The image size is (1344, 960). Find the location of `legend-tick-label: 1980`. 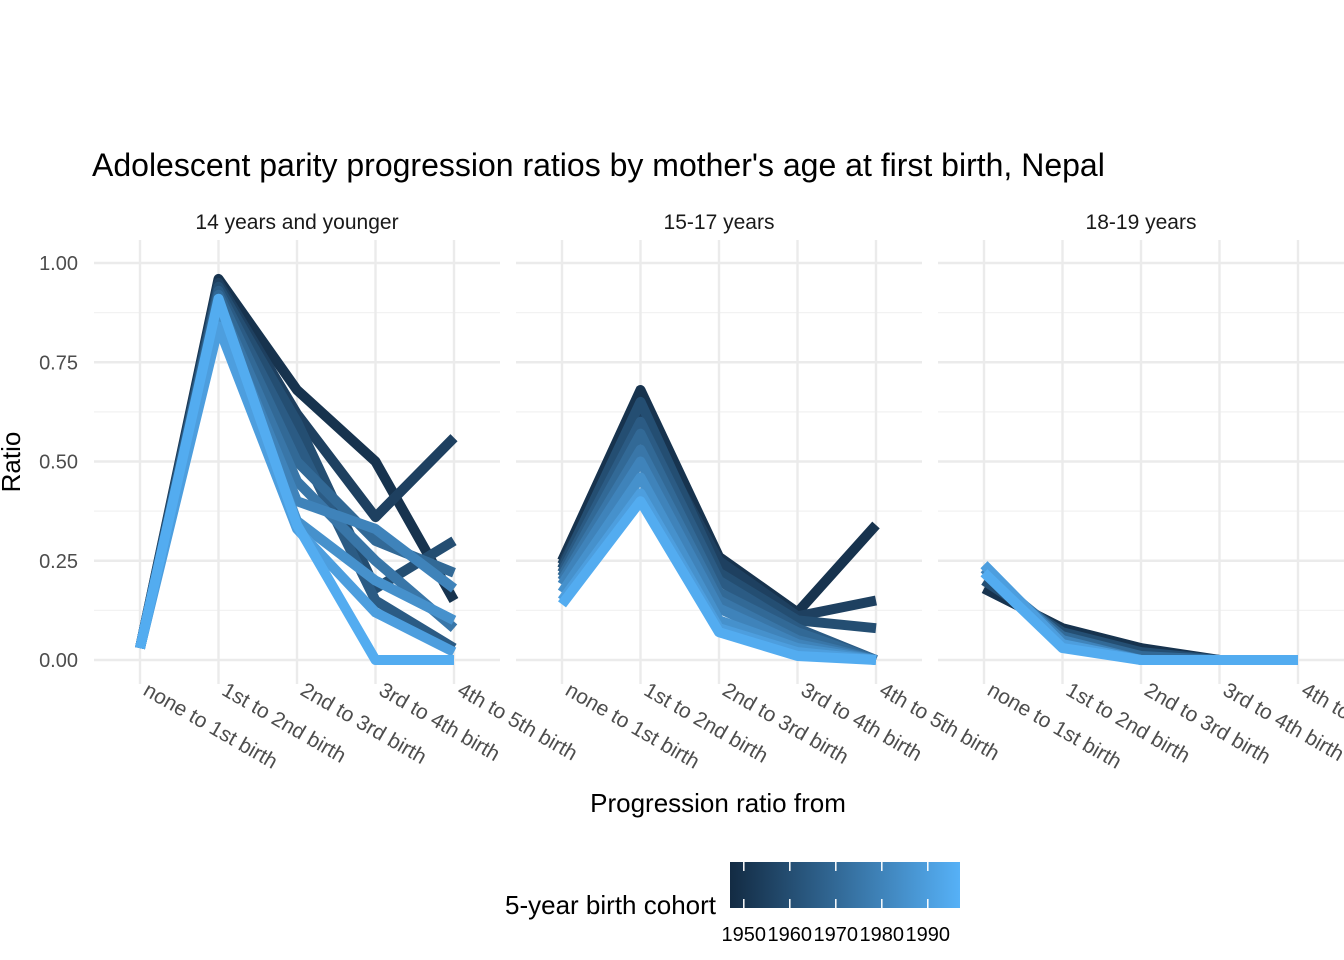

legend-tick-label: 1980 is located at coordinates (882, 935).